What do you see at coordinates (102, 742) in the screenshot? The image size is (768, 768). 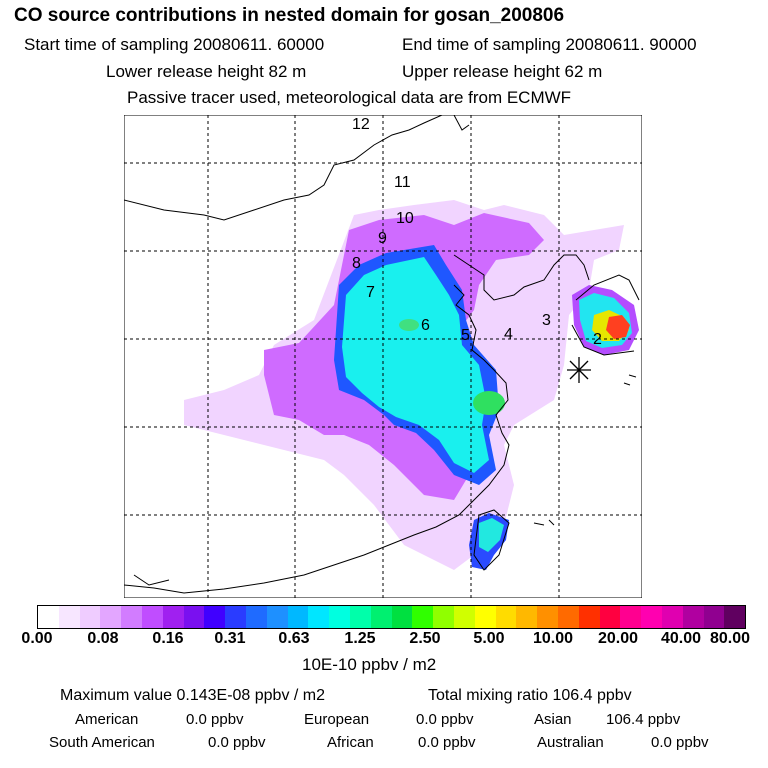 I see `south-american-label: South American` at bounding box center [102, 742].